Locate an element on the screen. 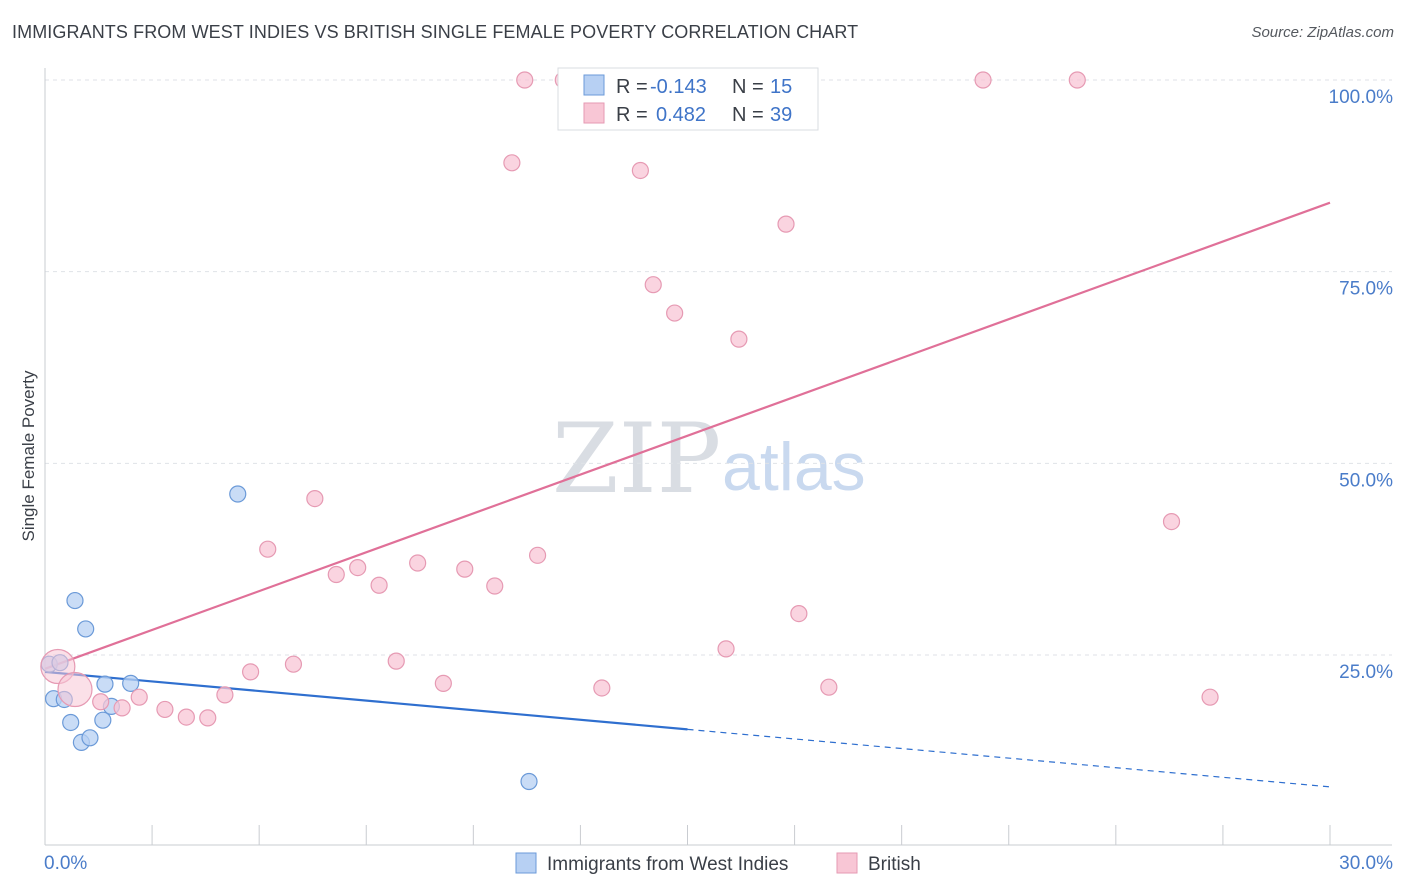  y-tick-label-100: 100.0% is located at coordinates (1361, 97).